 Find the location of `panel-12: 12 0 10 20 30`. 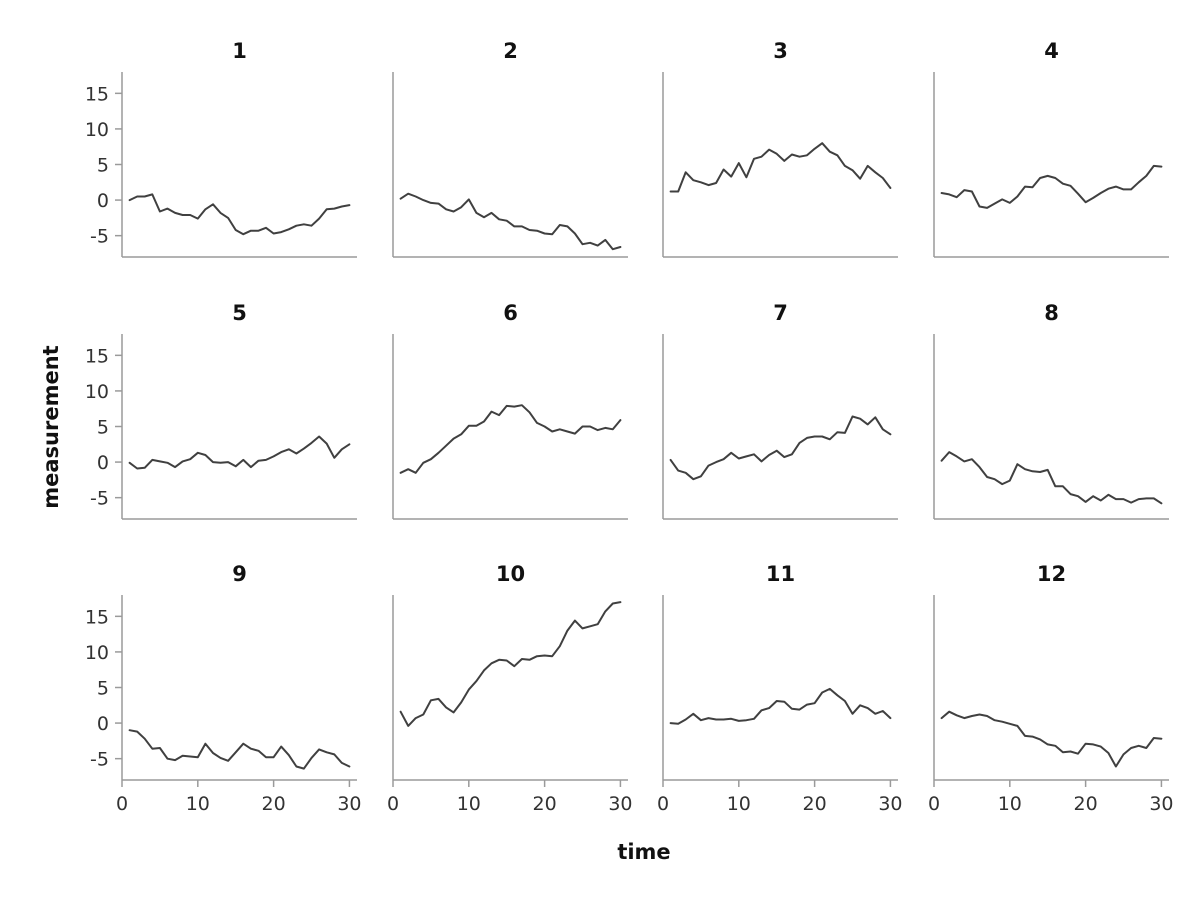

panel-12: 12 0 10 20 30 is located at coordinates (1051, 688).